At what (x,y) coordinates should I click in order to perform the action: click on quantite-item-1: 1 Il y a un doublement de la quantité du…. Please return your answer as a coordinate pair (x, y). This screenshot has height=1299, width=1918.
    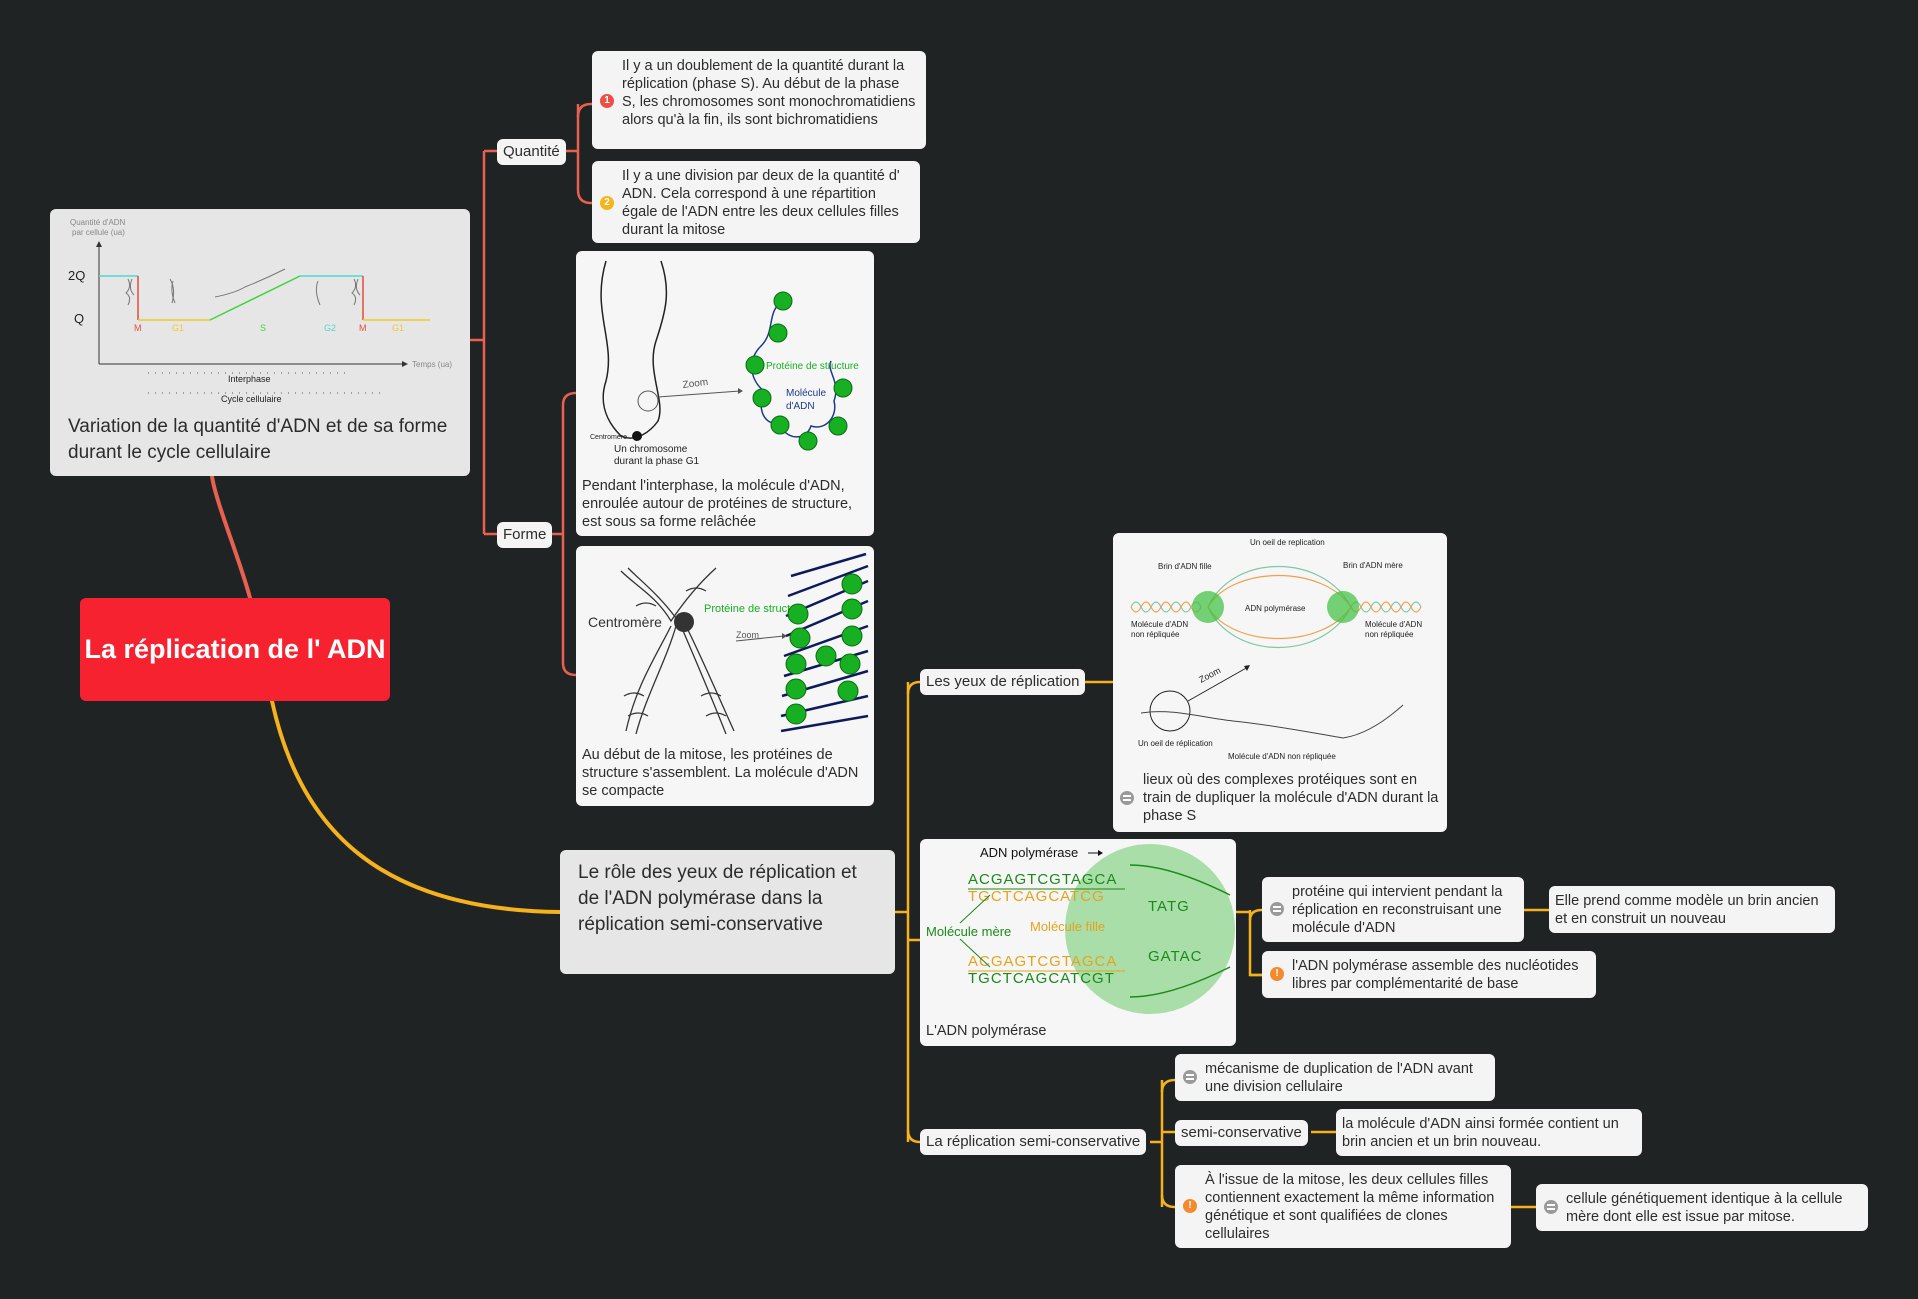
    Looking at the image, I should click on (759, 100).